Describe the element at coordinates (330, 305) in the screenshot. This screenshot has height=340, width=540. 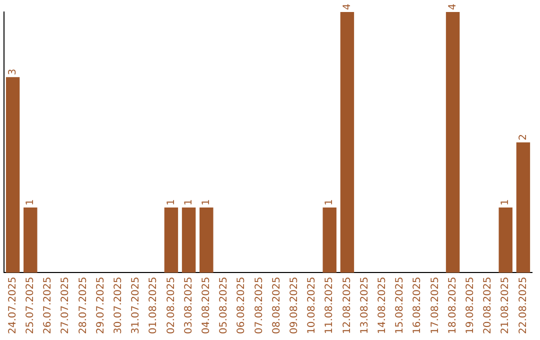
I see `x-tick-label: 11.08.2025` at that location.